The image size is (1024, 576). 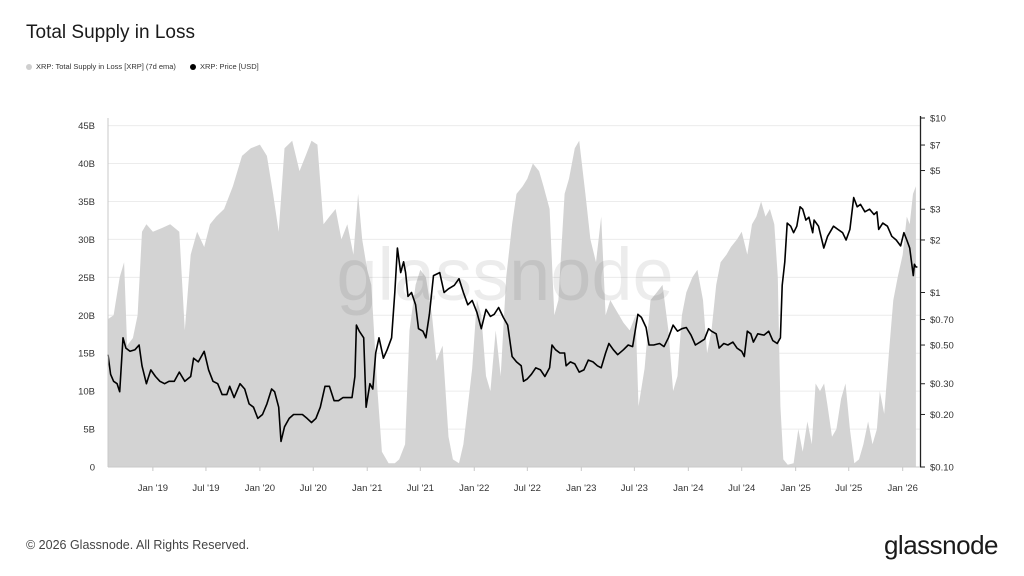 What do you see at coordinates (86, 240) in the screenshot?
I see `y-left-tick-label: 30B` at bounding box center [86, 240].